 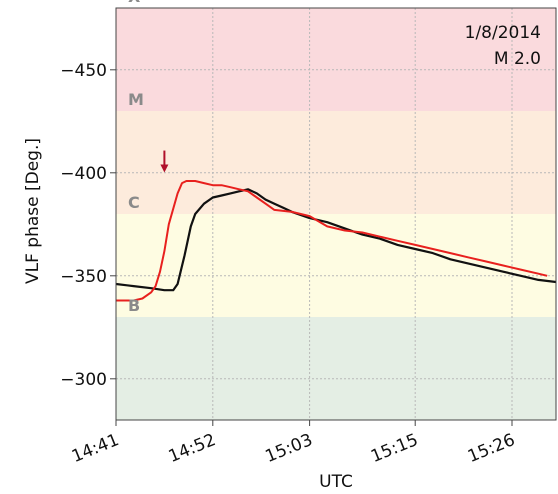 What do you see at coordinates (289, 448) in the screenshot?
I see `x-tick-label: 15:03` at bounding box center [289, 448].